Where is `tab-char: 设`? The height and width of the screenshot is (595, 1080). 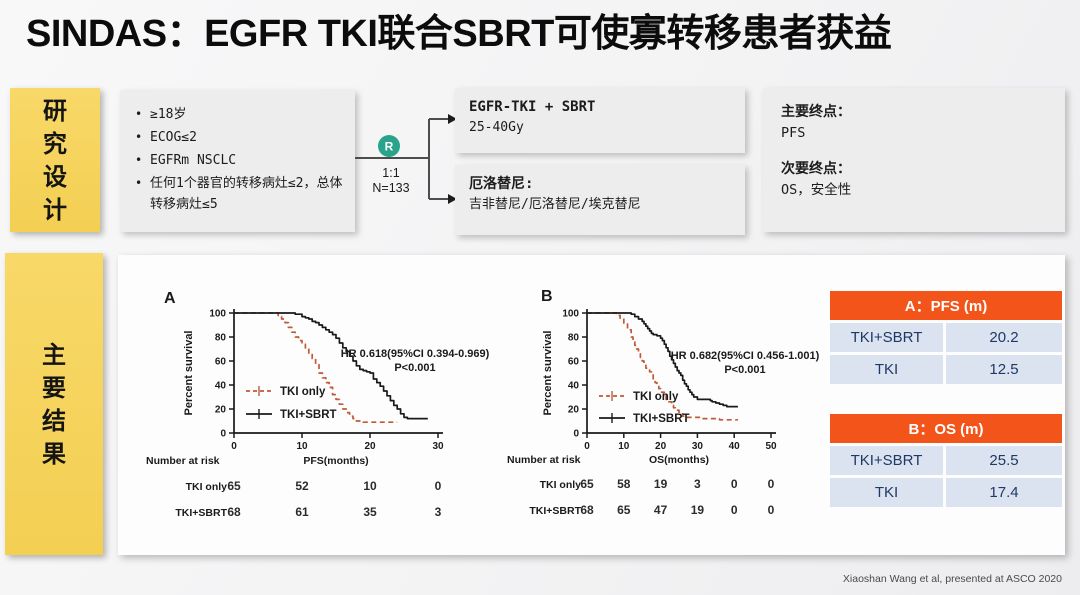 tab-char: 设 is located at coordinates (55, 176).